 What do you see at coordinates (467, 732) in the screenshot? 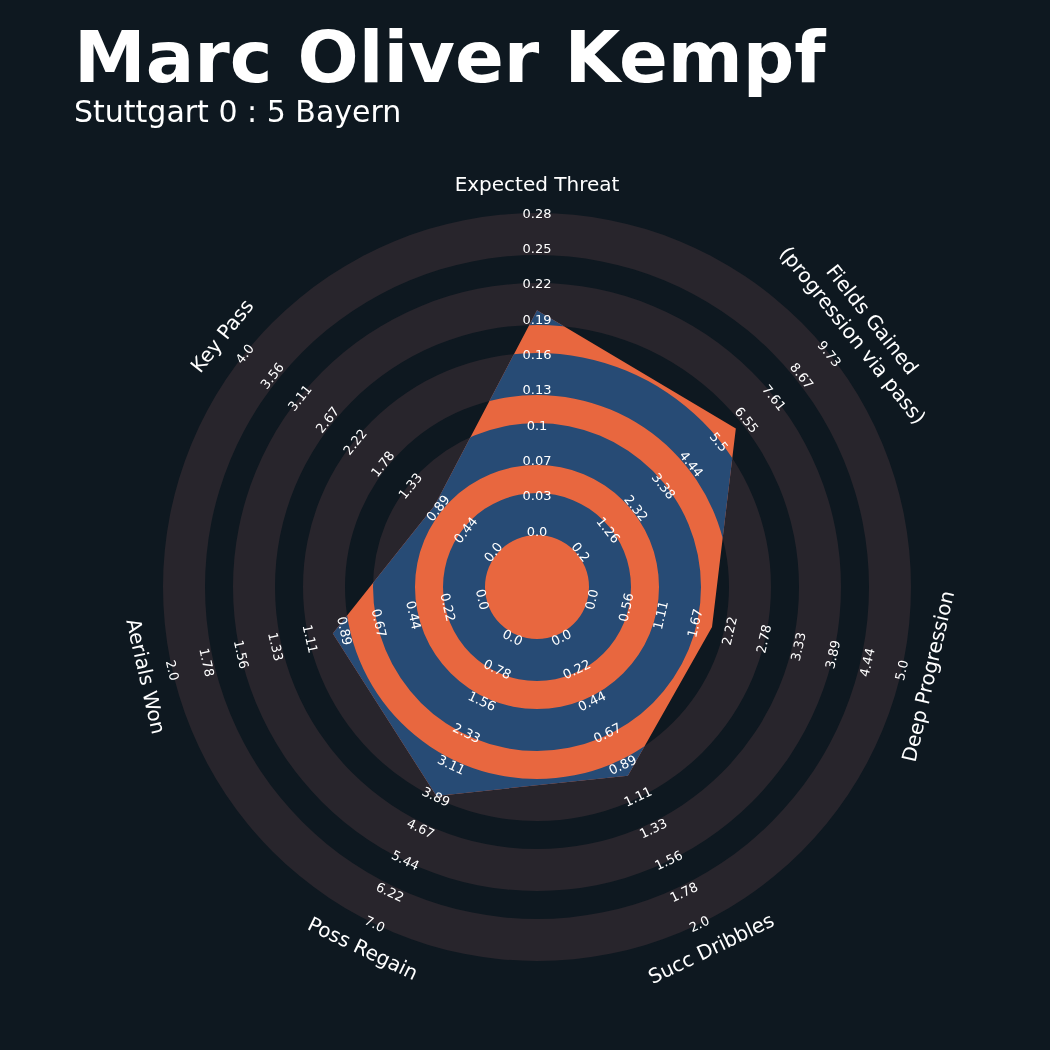
I see `text: 2.33` at bounding box center [467, 732].